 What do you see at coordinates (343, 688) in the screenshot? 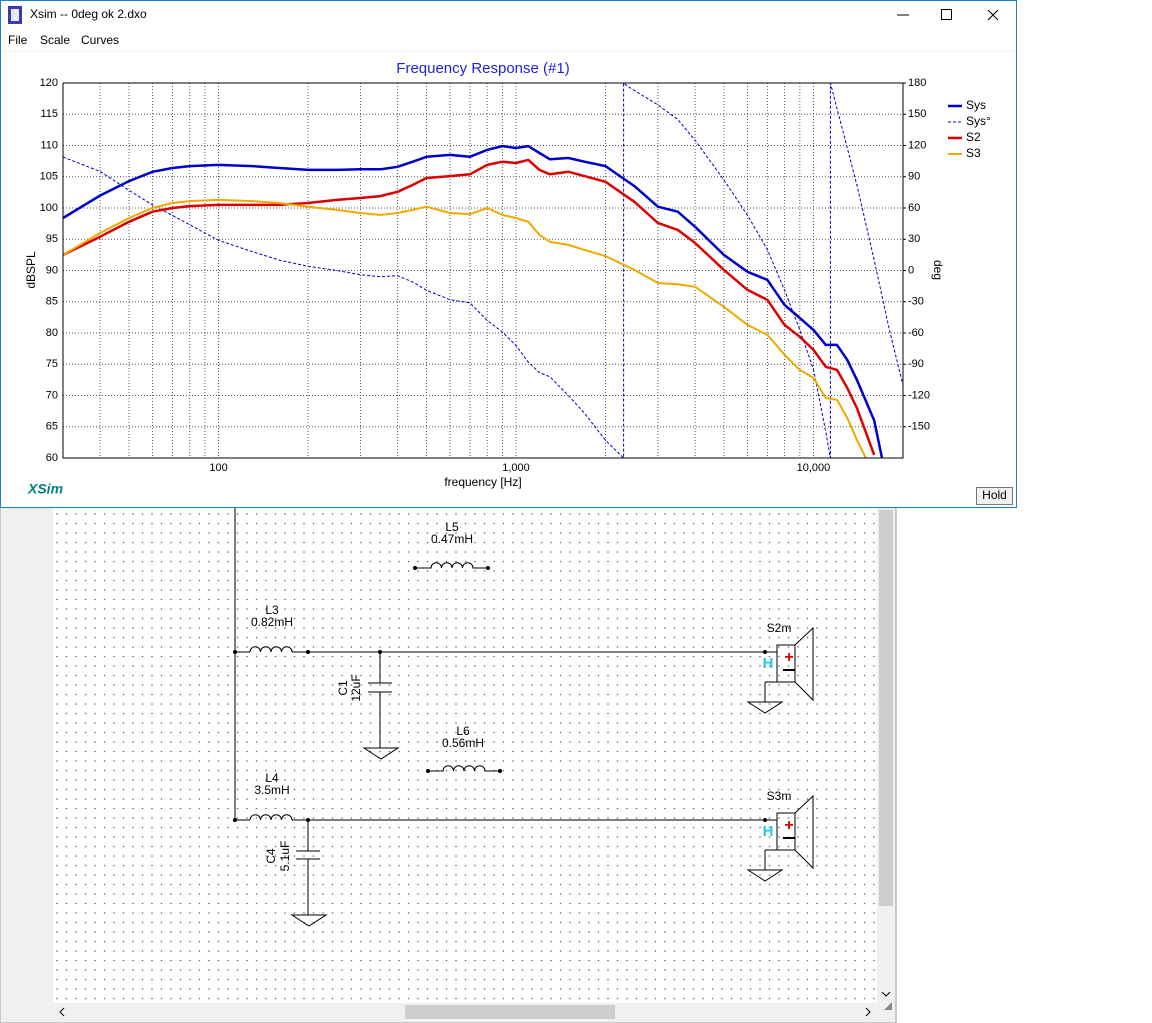
I see `component-name: C1` at bounding box center [343, 688].